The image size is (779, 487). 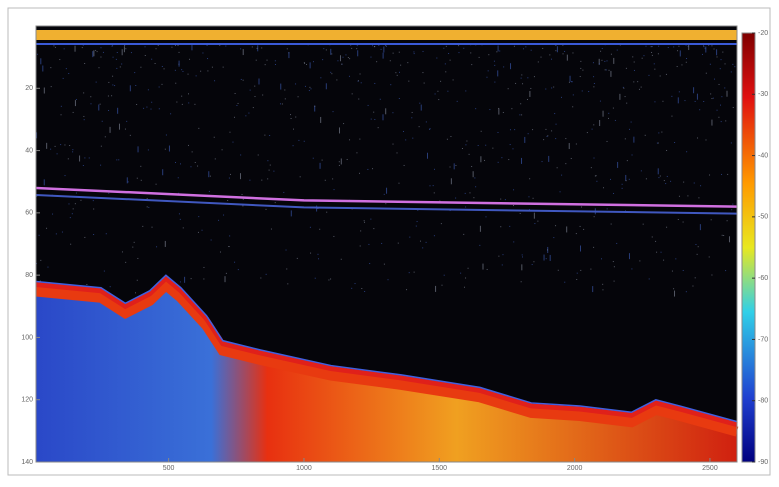 I want to click on x-tick-label: 1000, so click(x=304, y=468).